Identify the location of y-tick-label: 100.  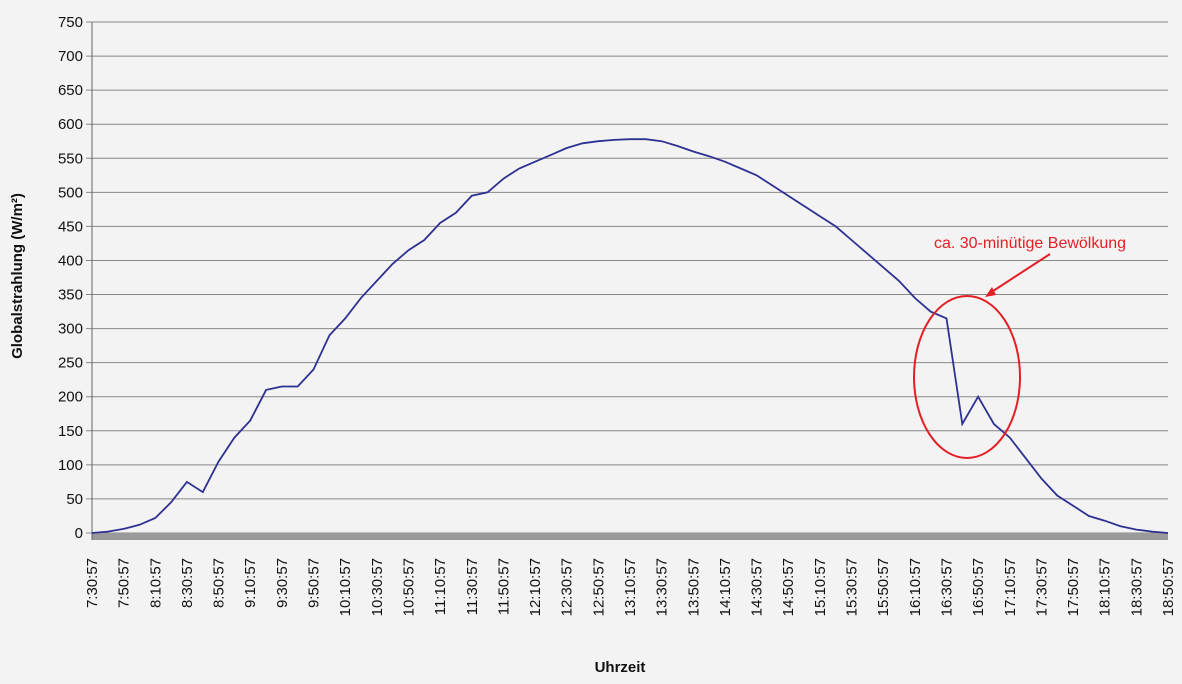
(70, 465).